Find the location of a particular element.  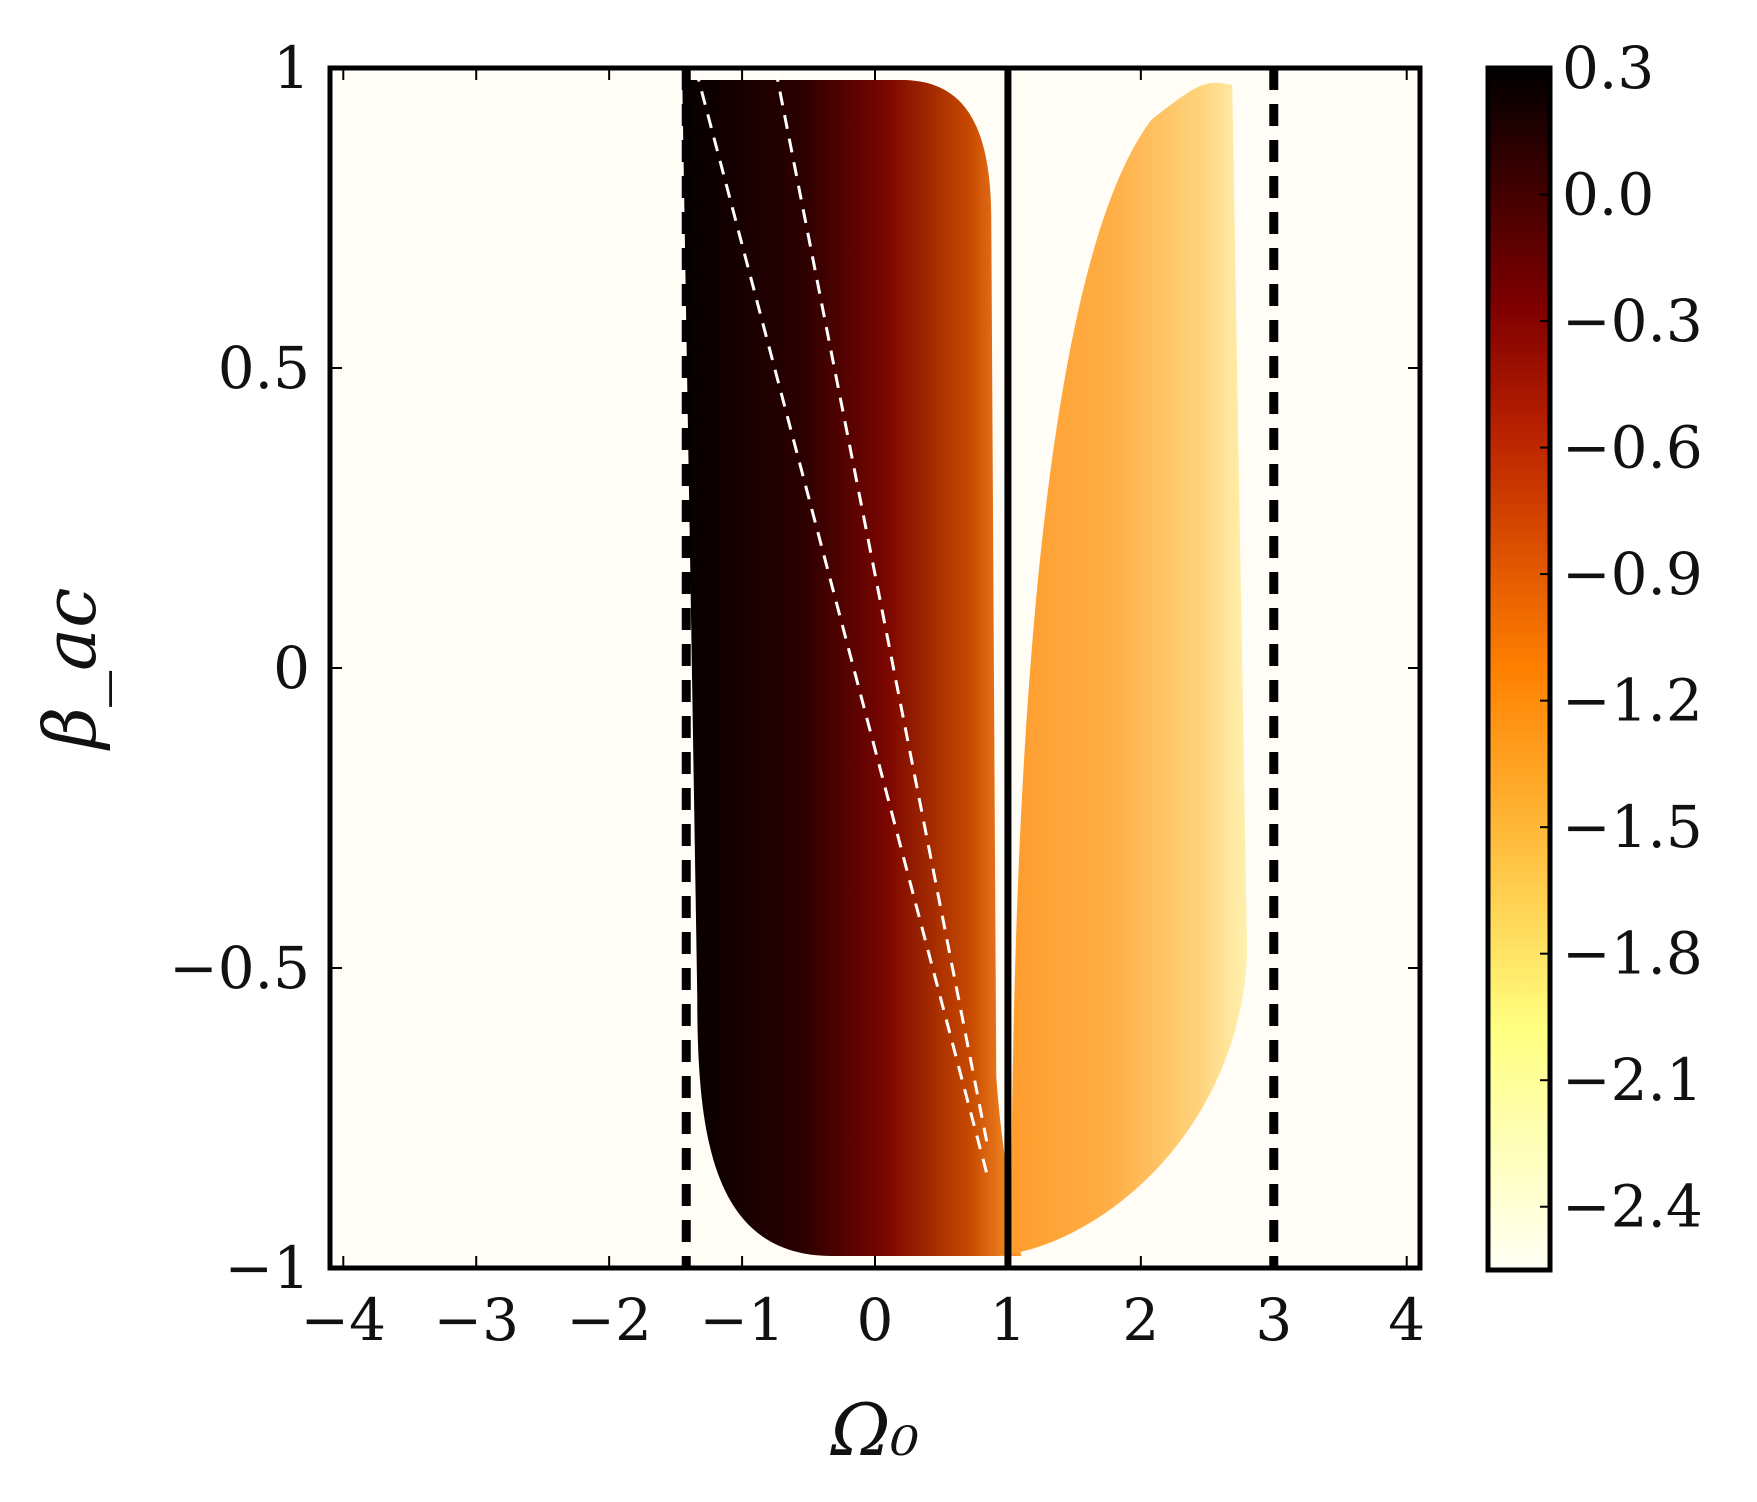

colorbar: 0.3 0.0 −0.3 −0.6 −0.9 −1.2 −1.5 −1.8 −2.1 −2.4 is located at coordinates (1594, 653).